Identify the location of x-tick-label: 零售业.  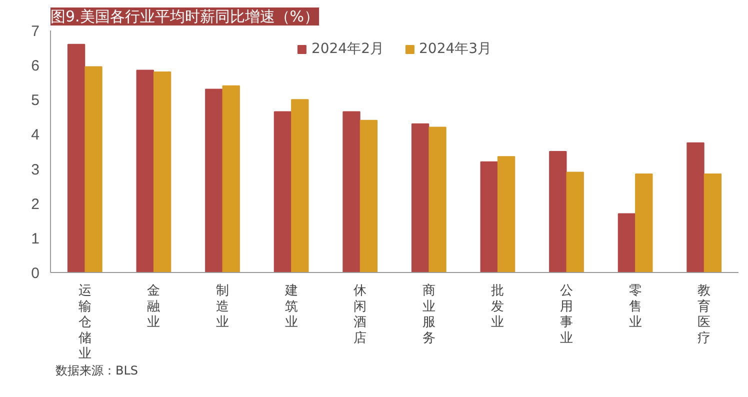
(635, 307).